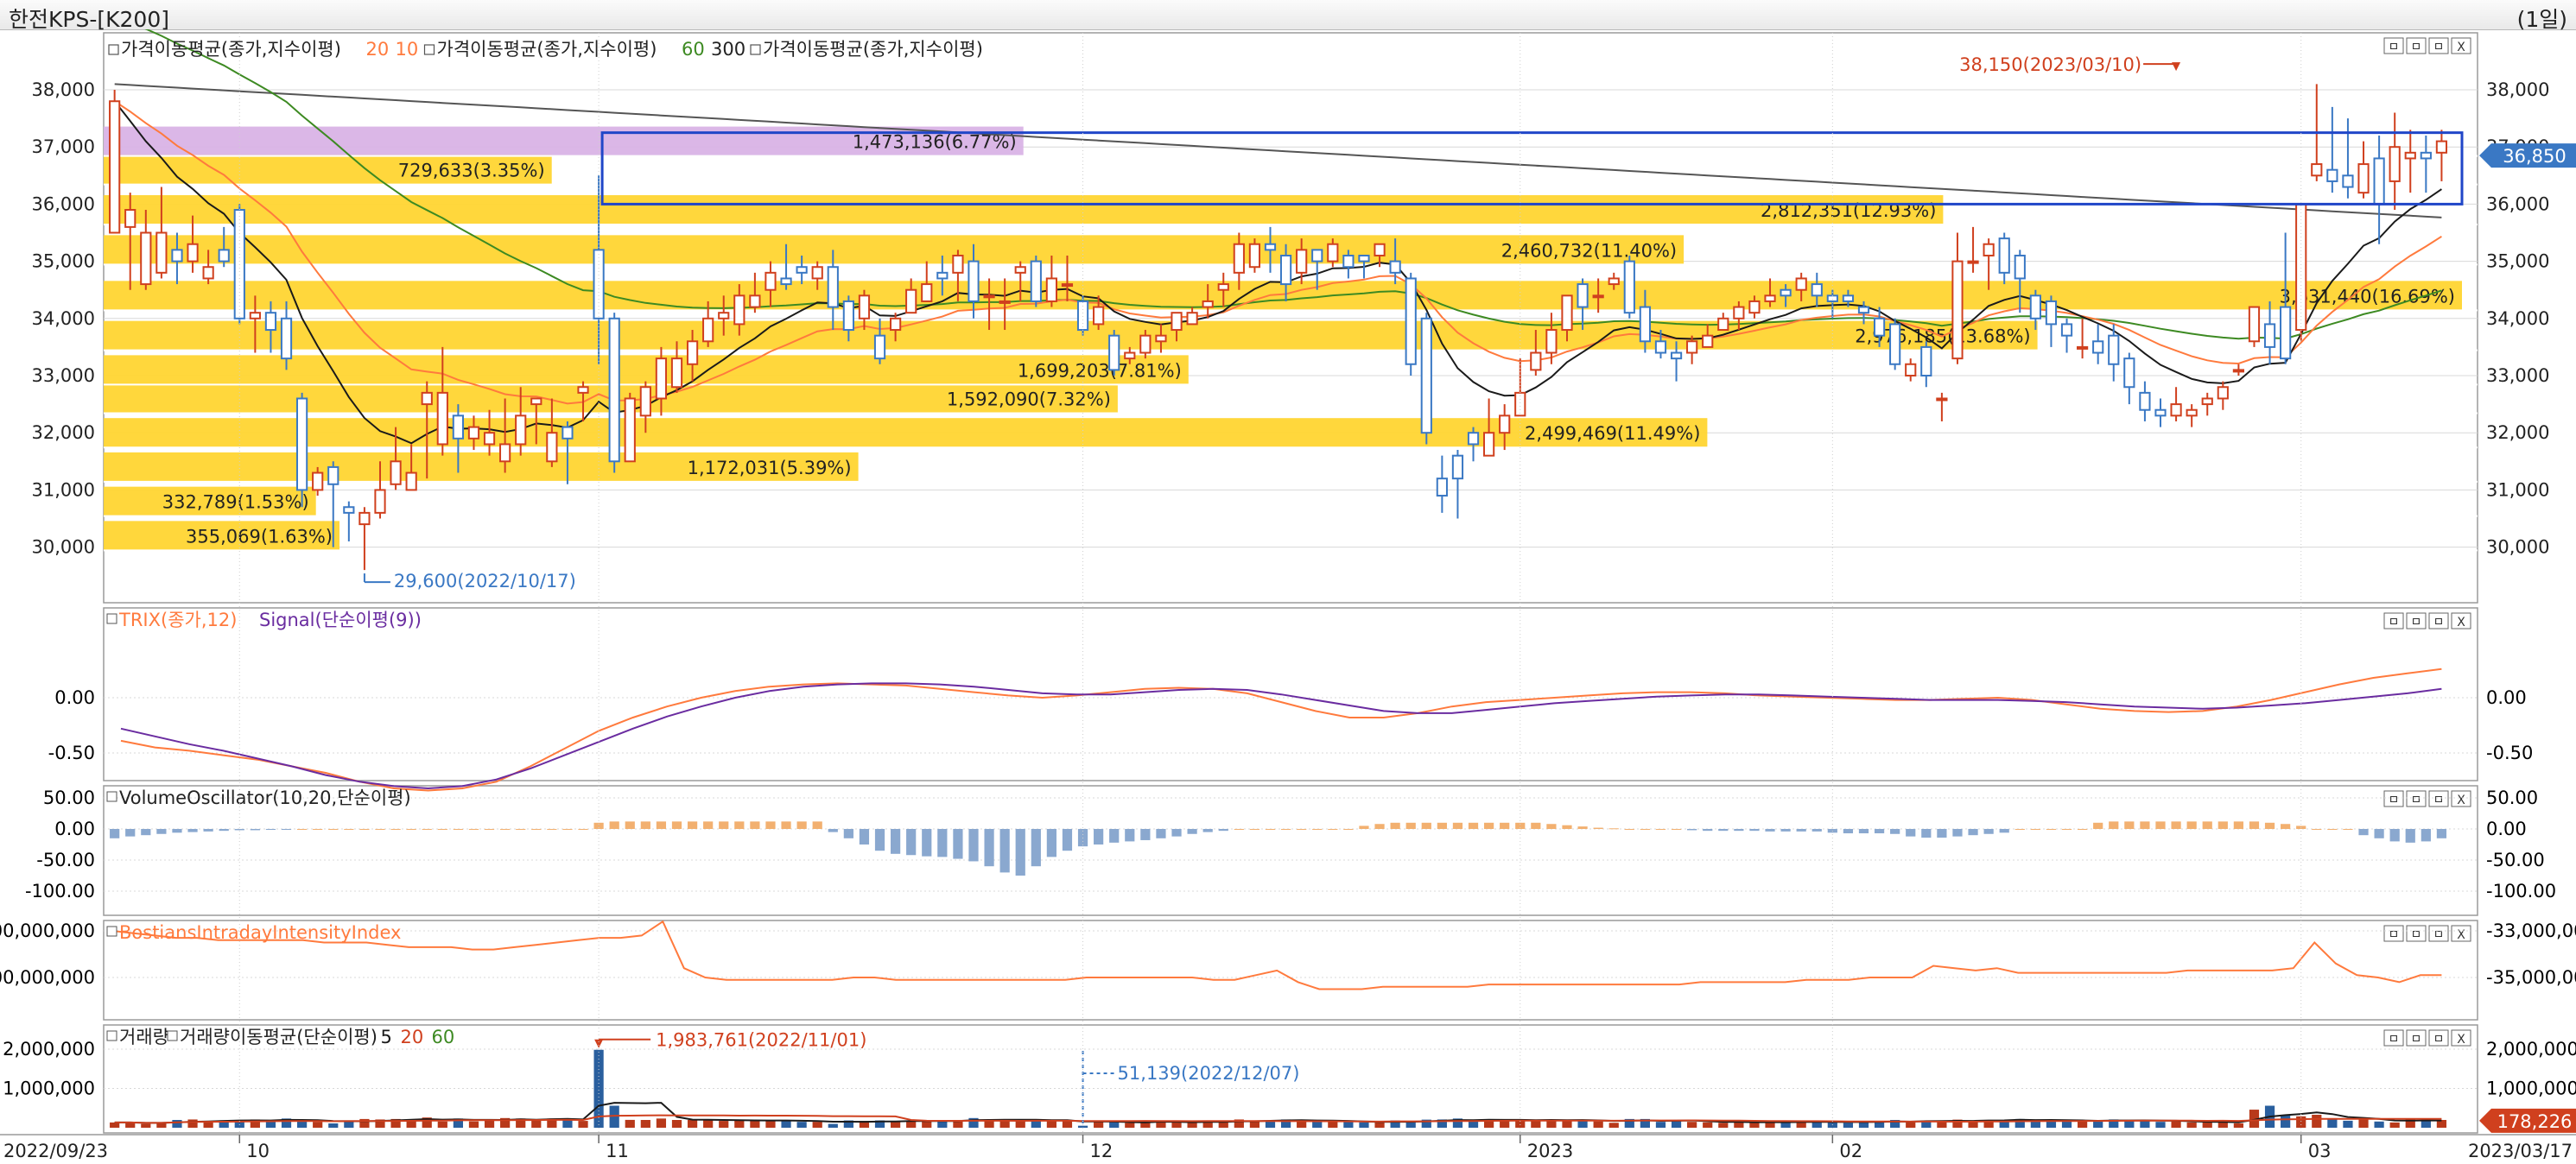 This screenshot has width=2576, height=1164. I want to click on bii-legend: BostiansIntradayIntensityIndex, so click(260, 932).